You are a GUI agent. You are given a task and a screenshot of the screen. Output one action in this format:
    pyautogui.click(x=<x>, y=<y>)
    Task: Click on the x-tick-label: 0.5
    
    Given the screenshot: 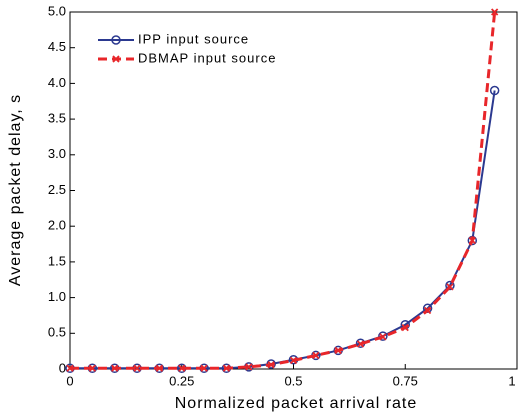 What is the action you would take?
    pyautogui.click(x=293, y=380)
    